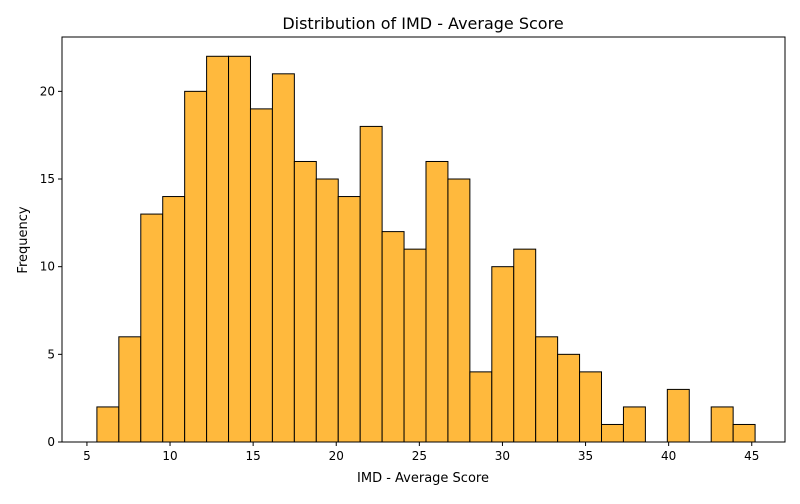  What do you see at coordinates (422, 23) in the screenshot?
I see `chart-title: Distribution of IMD - Average Score` at bounding box center [422, 23].